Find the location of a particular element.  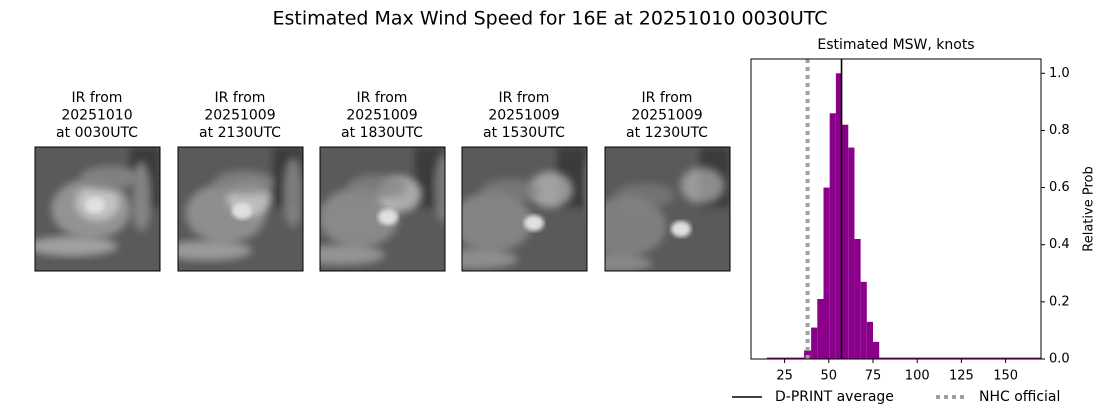

panel-label: at 0030UTC is located at coordinates (97, 133).